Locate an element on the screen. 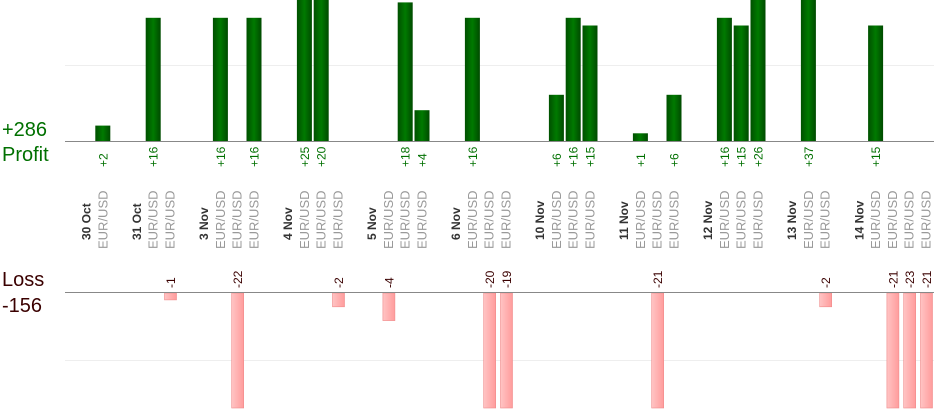 The height and width of the screenshot is (420, 934). date-label: 14 Nov is located at coordinates (859, 220).